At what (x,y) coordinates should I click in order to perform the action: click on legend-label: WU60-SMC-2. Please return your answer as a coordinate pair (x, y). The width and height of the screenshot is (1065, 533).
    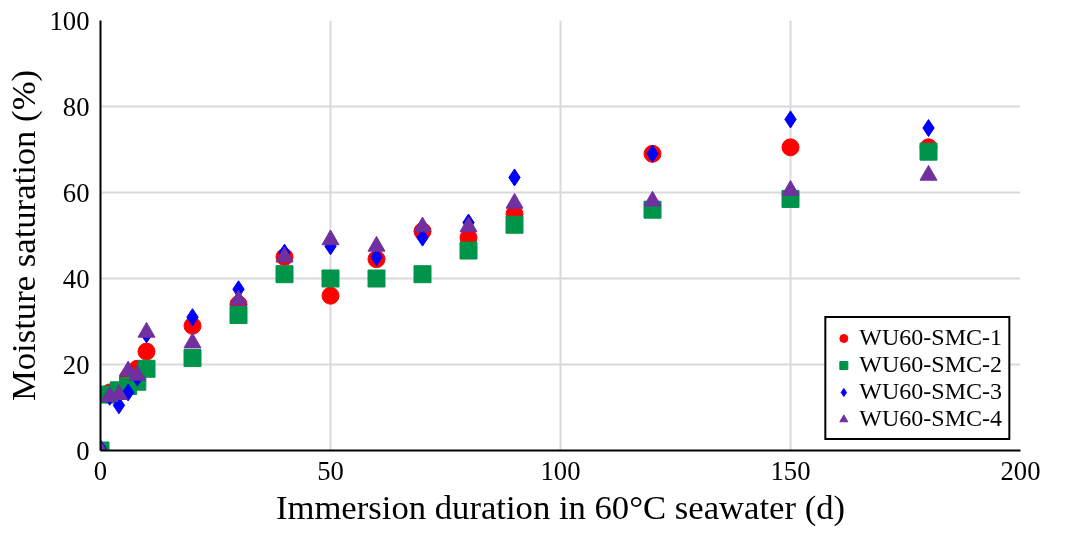
    Looking at the image, I should click on (930, 364).